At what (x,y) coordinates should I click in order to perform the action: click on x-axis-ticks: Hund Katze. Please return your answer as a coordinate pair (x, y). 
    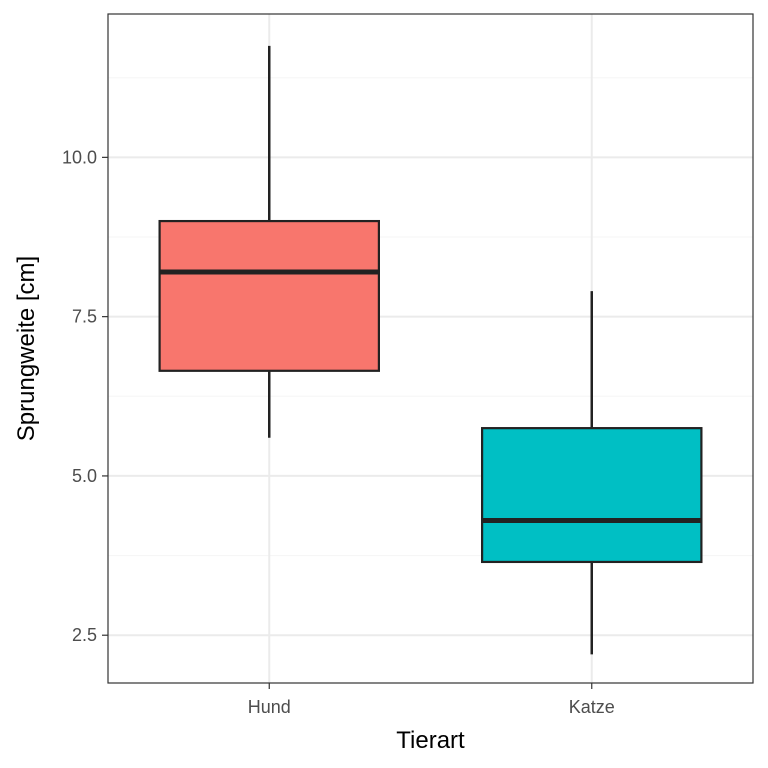
    Looking at the image, I should click on (431, 700).